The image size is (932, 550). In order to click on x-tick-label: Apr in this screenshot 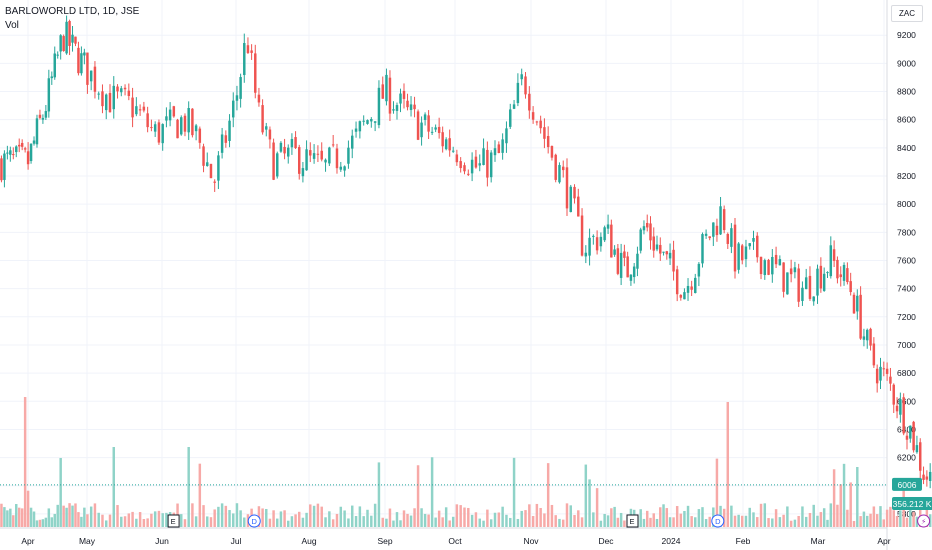, I will do `click(27, 541)`.